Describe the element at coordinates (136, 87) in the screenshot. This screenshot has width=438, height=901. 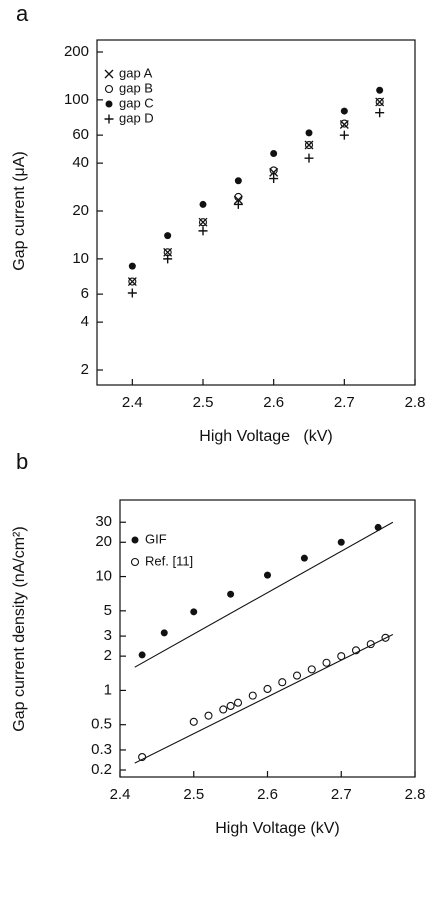
I see `legend-label: gap B` at that location.